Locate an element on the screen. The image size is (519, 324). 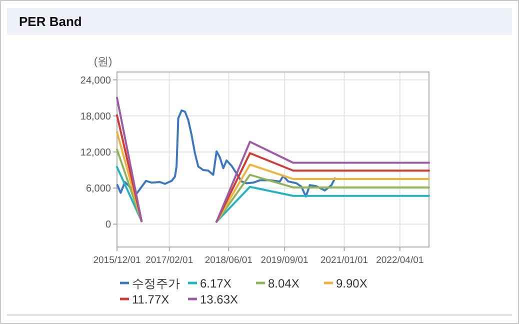
legend-label: 11.77X is located at coordinates (151, 299).